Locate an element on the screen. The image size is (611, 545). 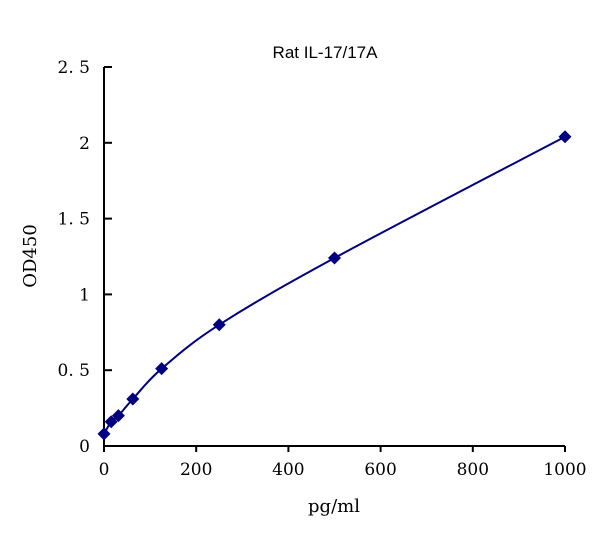
chart-title: Rat IL-17/17A is located at coordinates (326, 52).